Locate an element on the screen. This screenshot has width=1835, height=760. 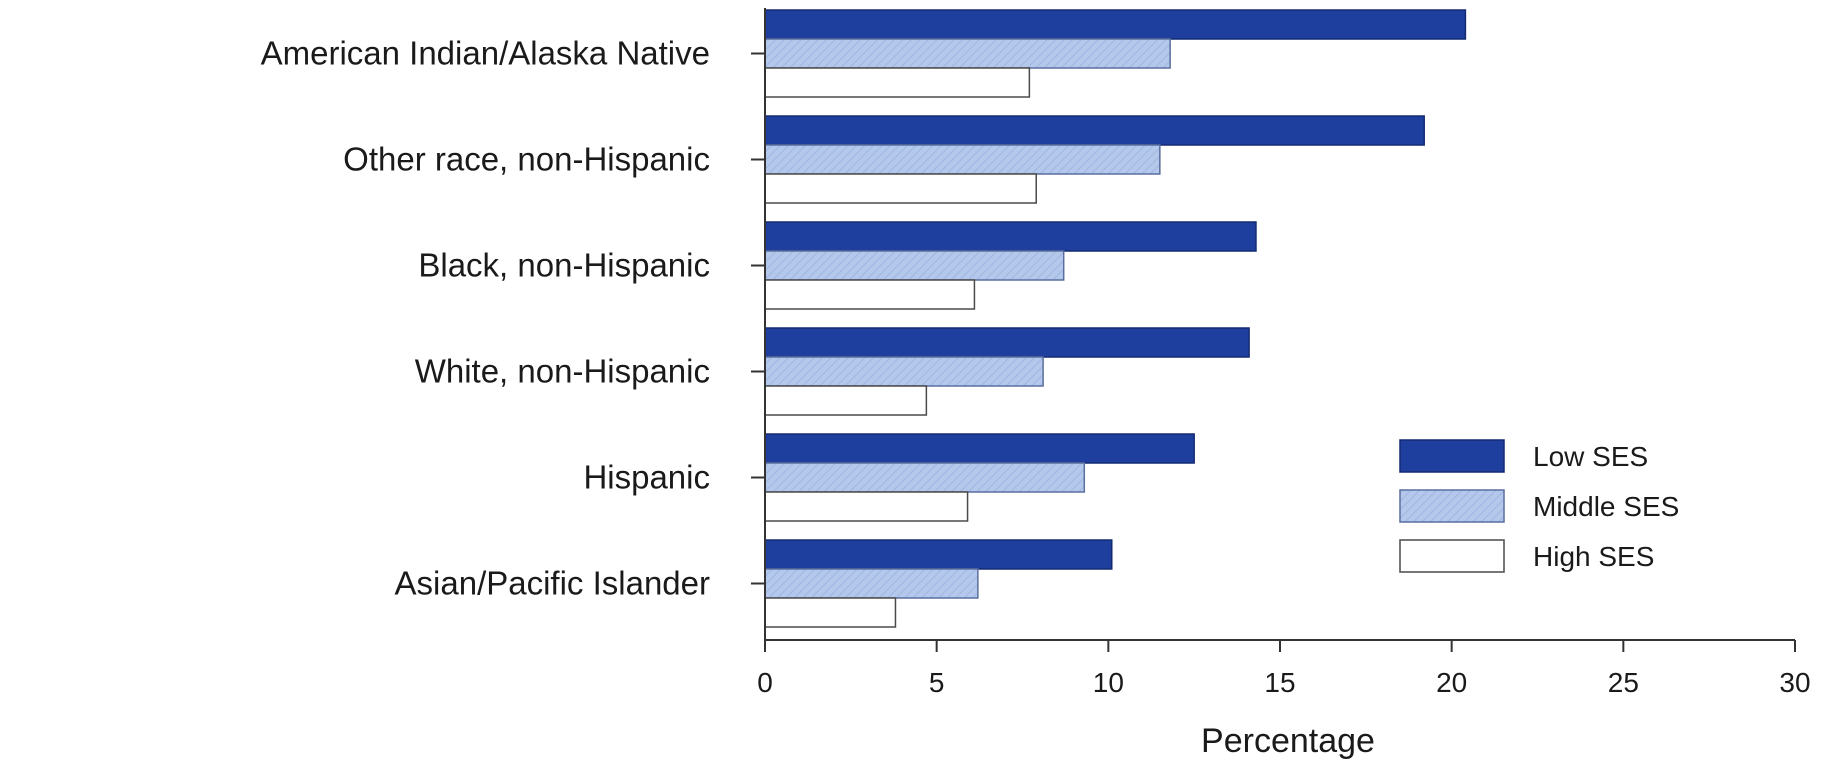
legend-swatch-high-ses is located at coordinates (1452, 556).